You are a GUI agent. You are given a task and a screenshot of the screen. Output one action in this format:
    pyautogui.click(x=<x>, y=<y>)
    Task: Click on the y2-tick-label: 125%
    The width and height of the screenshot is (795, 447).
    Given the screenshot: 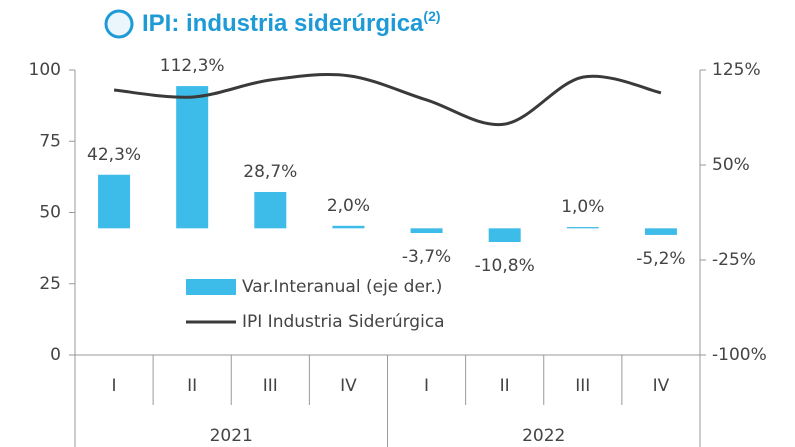 What is the action you would take?
    pyautogui.click(x=736, y=70)
    